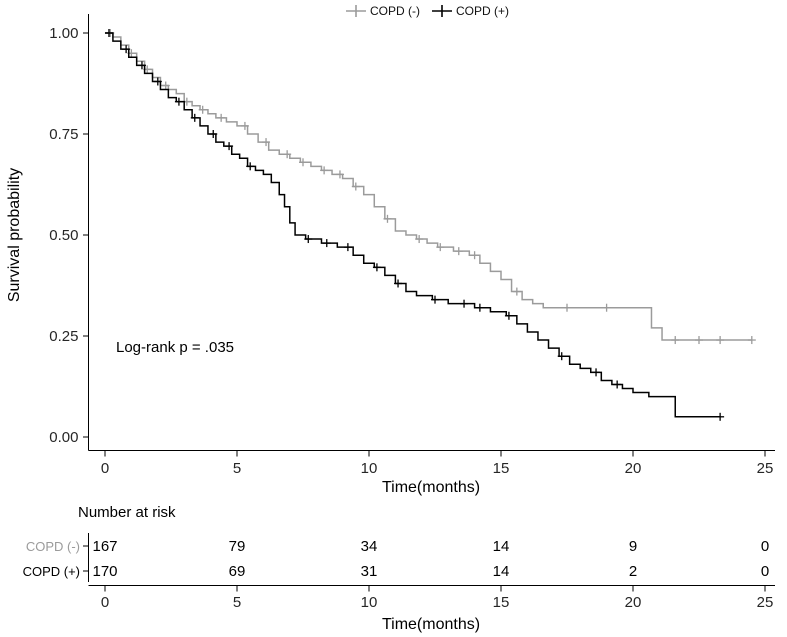 Image resolution: width=787 pixels, height=637 pixels. I want to click on x-tick-label: 25, so click(765, 468).